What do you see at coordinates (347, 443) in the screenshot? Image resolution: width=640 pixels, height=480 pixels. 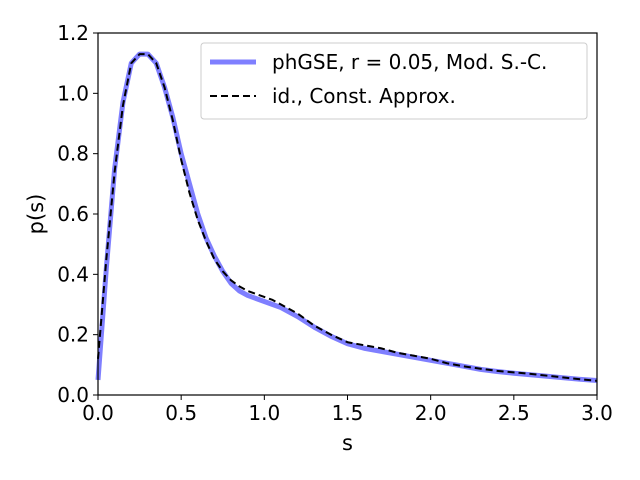 I see `x-axis-label: s` at bounding box center [347, 443].